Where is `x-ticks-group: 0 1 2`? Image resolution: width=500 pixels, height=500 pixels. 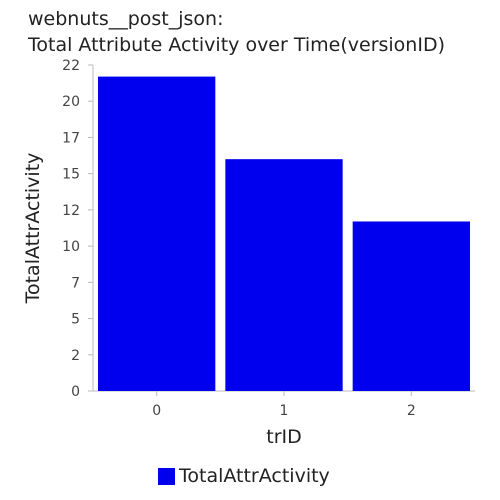 x-ticks-group: 0 1 2 is located at coordinates (284, 405).